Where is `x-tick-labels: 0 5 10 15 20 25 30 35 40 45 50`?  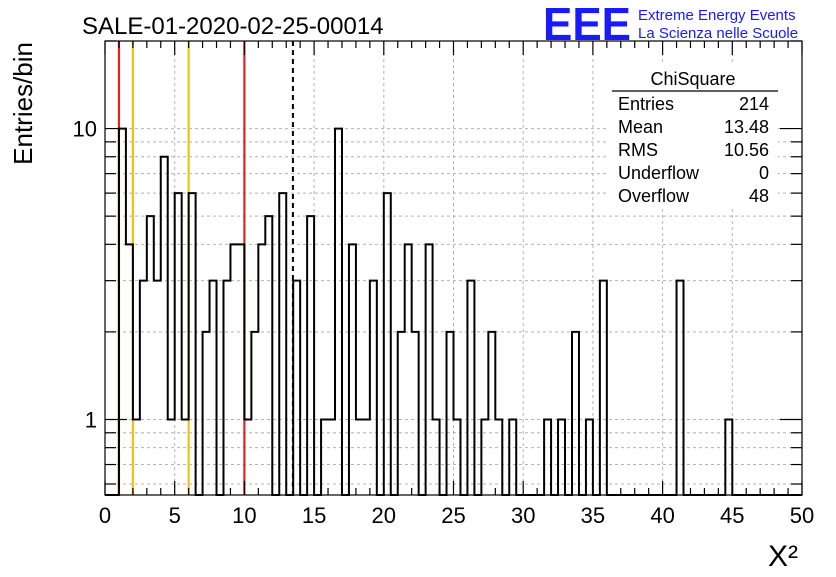
x-tick-labels: 0 5 10 15 20 25 30 35 40 45 50 is located at coordinates (456, 515).